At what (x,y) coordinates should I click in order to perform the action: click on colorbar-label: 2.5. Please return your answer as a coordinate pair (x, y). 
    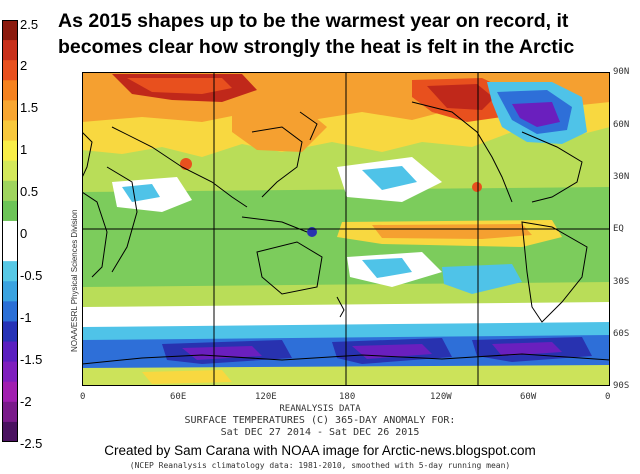
    Looking at the image, I should click on (29, 24).